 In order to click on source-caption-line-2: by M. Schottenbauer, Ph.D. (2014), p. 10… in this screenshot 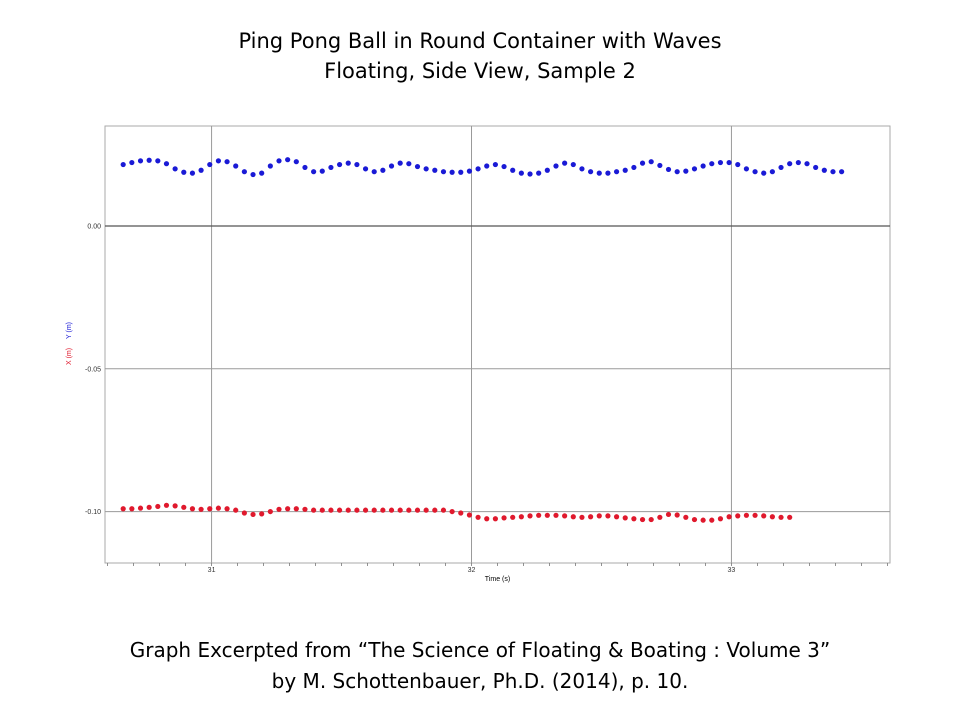, I will do `click(480, 681)`.